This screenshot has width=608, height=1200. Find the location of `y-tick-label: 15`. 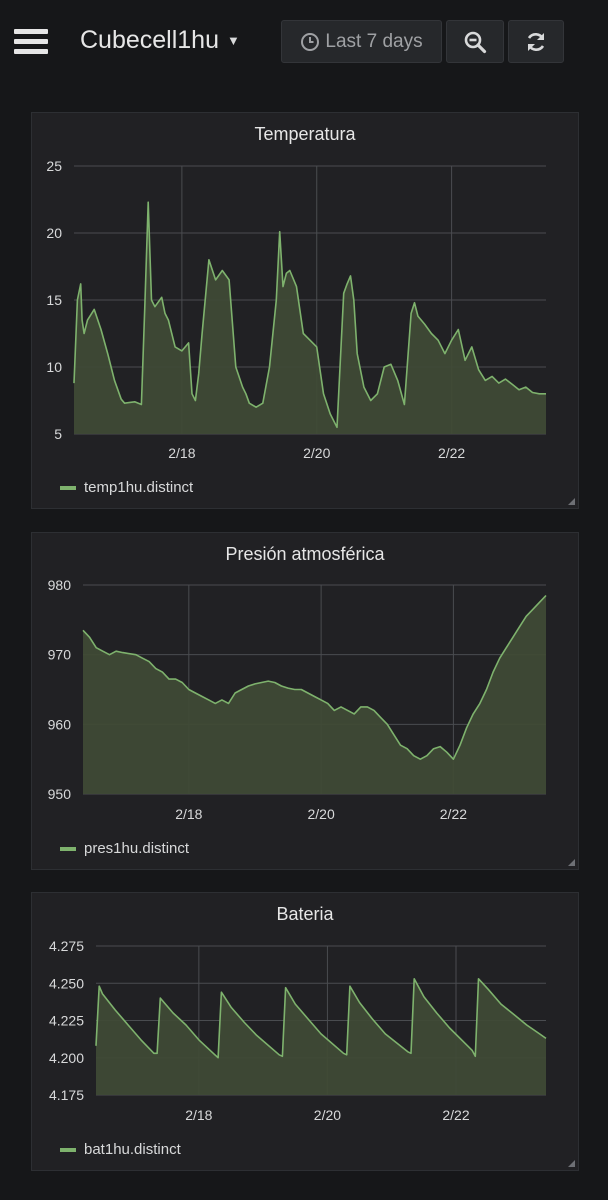

y-tick-label: 15 is located at coordinates (54, 300).